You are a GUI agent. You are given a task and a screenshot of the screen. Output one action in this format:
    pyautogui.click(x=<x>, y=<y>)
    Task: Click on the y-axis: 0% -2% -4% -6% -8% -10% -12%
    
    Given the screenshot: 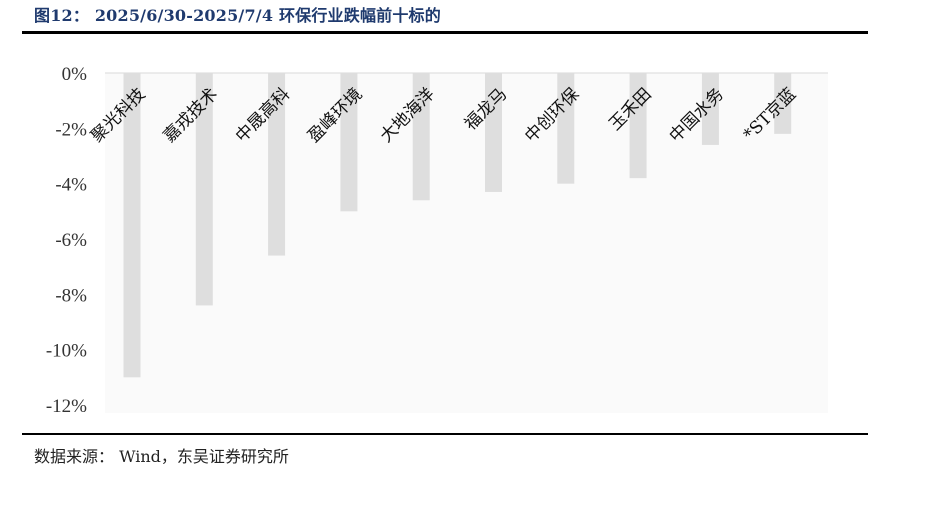 What is the action you would take?
    pyautogui.click(x=66, y=240)
    